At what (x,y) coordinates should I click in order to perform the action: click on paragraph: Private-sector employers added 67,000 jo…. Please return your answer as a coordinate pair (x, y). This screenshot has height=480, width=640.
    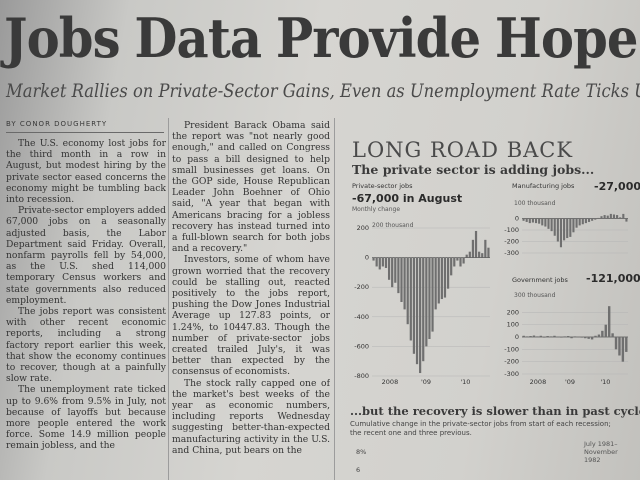
    Looking at the image, I should click on (86, 255).